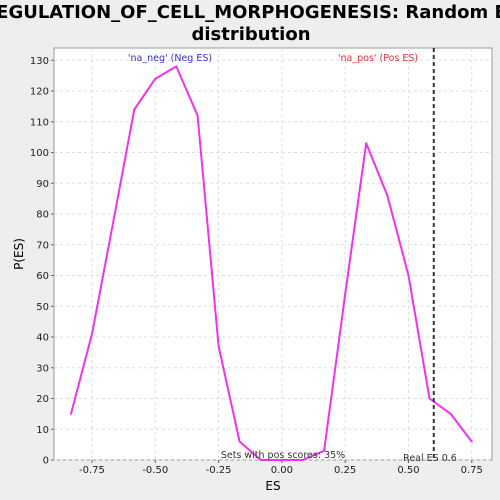  What do you see at coordinates (42, 215) in the screenshot?
I see `y-tick-label: 80` at bounding box center [42, 215].